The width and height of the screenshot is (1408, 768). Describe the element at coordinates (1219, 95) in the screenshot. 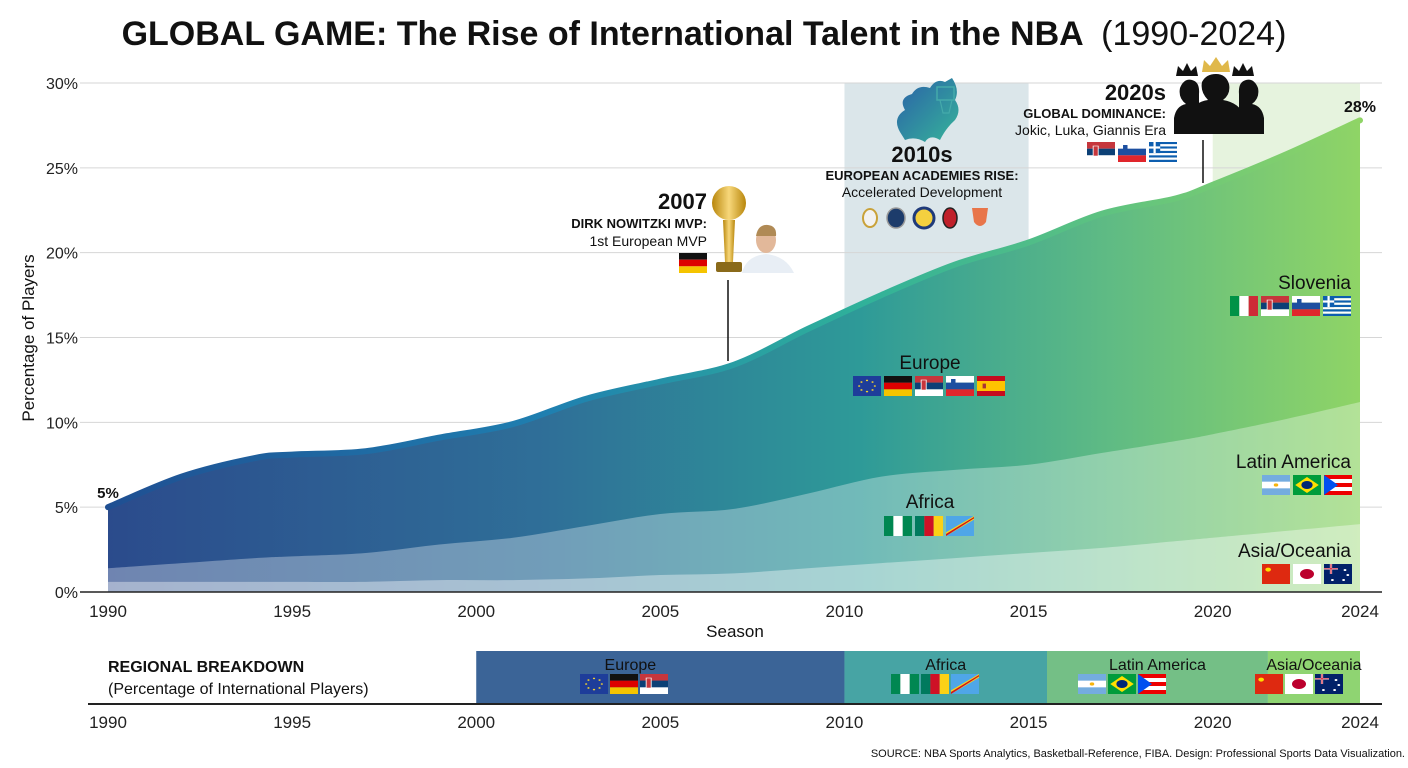

I see `crowned-silhouettes-icon` at that location.